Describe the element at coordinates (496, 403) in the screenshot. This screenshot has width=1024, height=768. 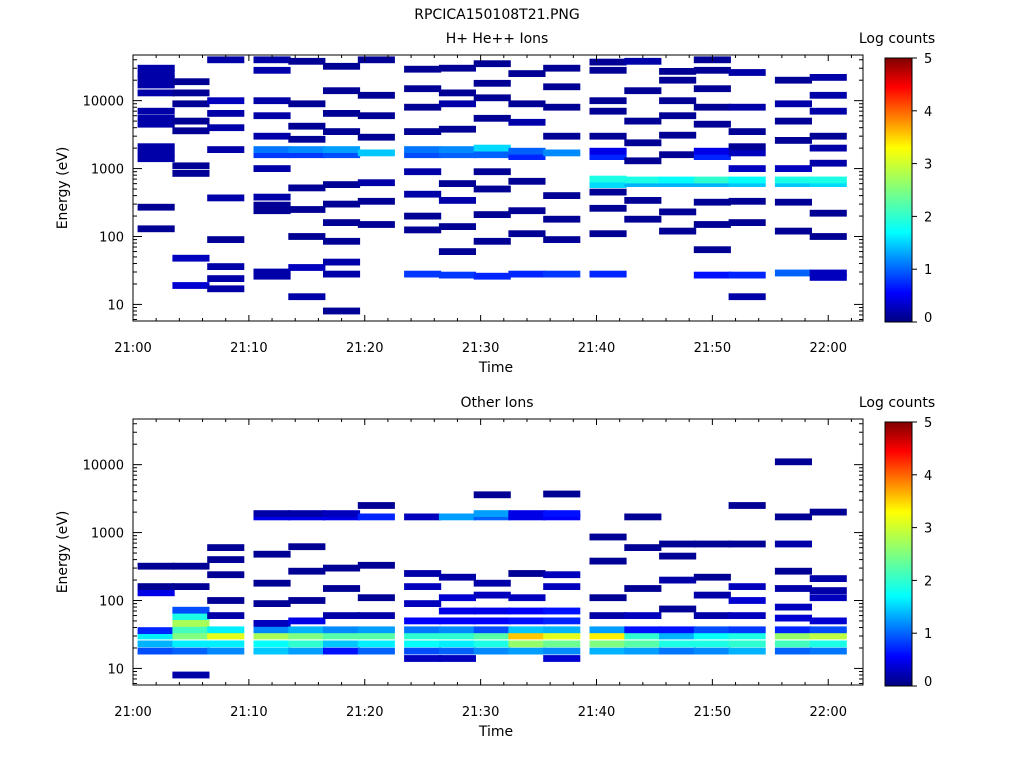
I see `panel-title: Other Ions` at that location.